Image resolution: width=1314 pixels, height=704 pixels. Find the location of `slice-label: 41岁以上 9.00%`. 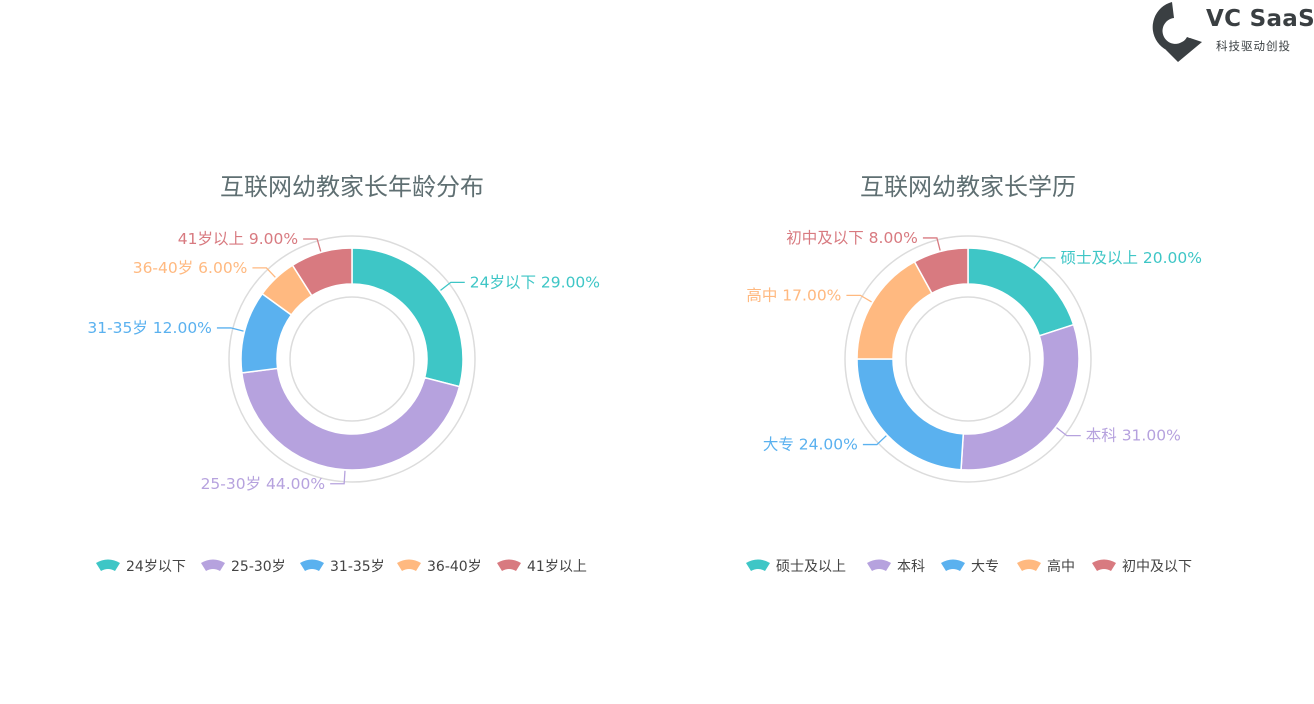

slice-label: 41岁以上 9.00% is located at coordinates (238, 239).